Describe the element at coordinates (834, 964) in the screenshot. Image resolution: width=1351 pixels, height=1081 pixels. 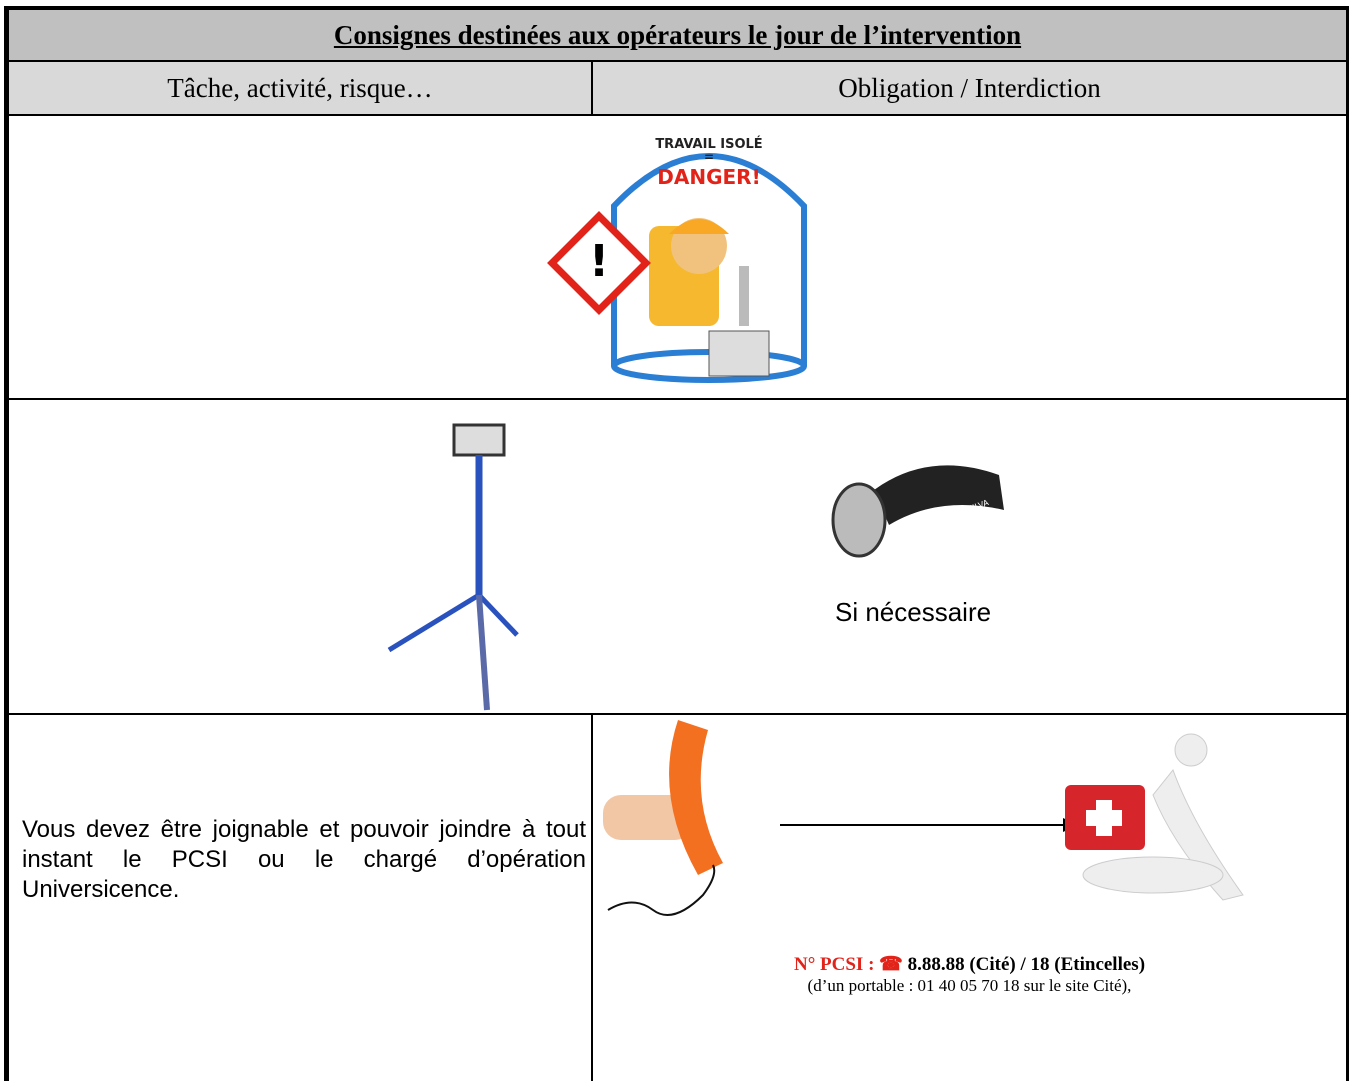
I see `pcsi-label: N° PCSI :` at that location.